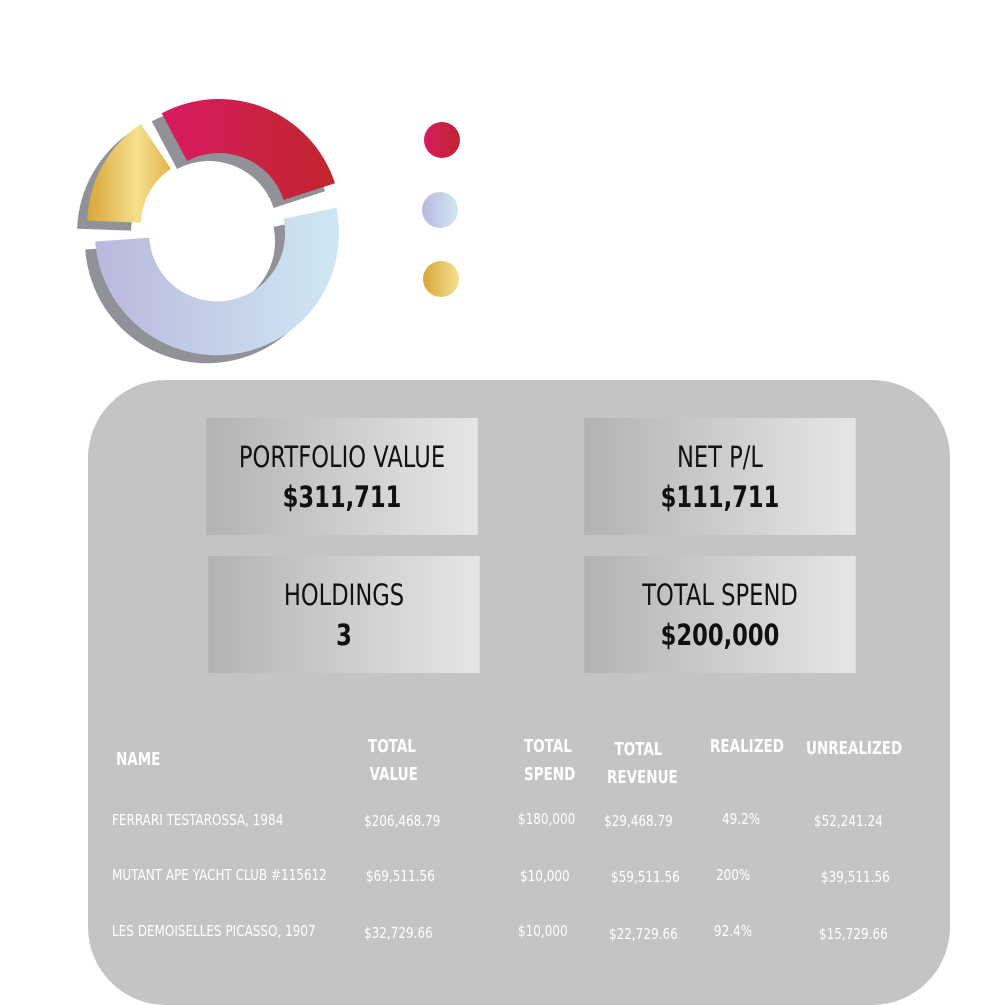  What do you see at coordinates (720, 614) in the screenshot?
I see `total-spend-card: TOTAL SPEND $200,000` at bounding box center [720, 614].